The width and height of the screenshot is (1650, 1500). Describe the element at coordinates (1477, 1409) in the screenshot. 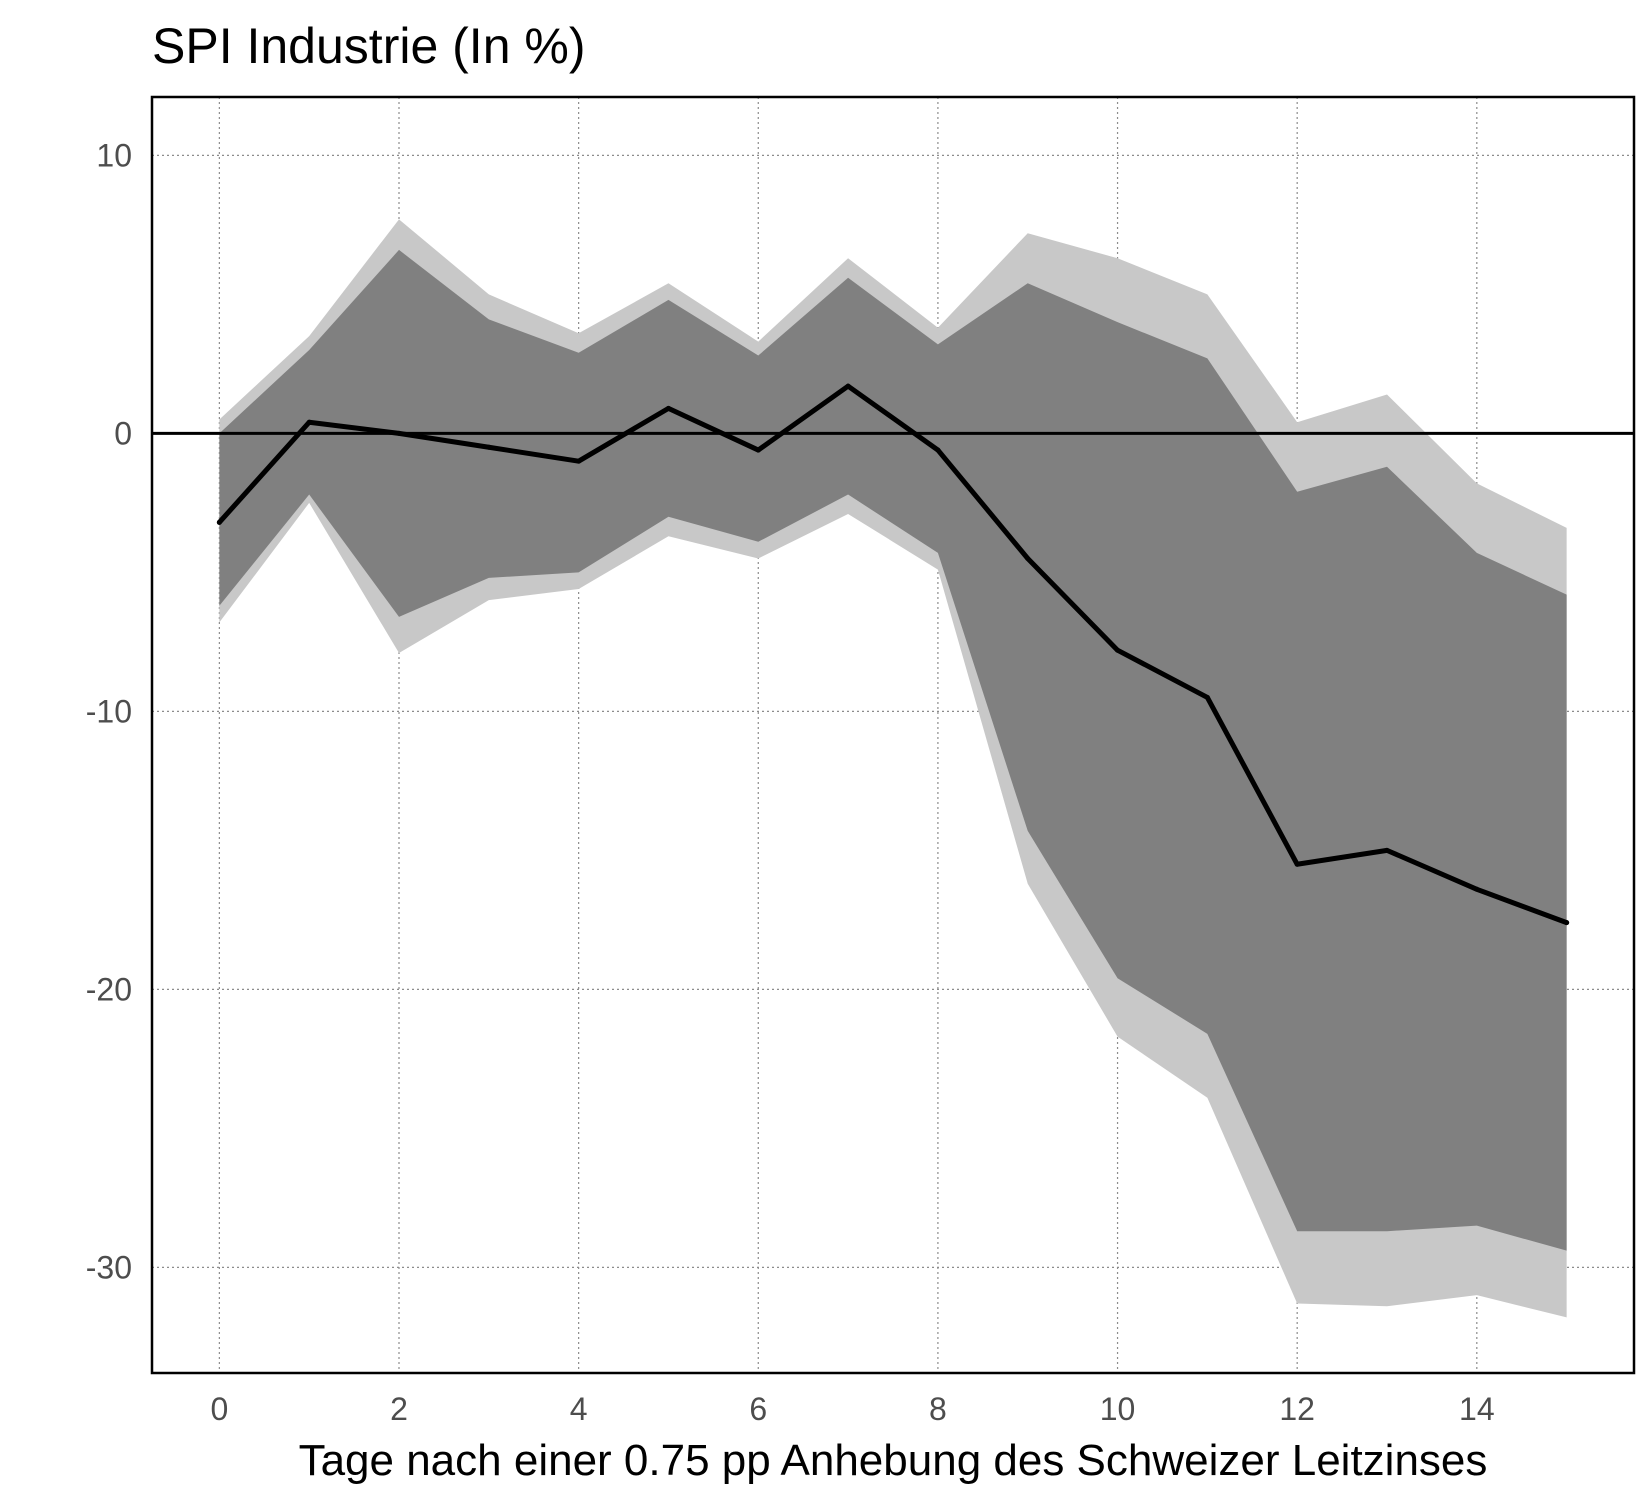

I see `x-tick-label: 14` at that location.